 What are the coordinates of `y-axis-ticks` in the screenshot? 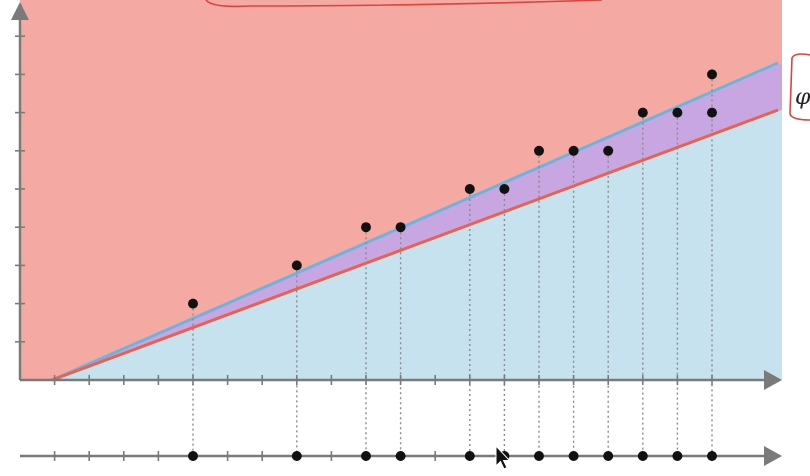 It's located at (20, 189).